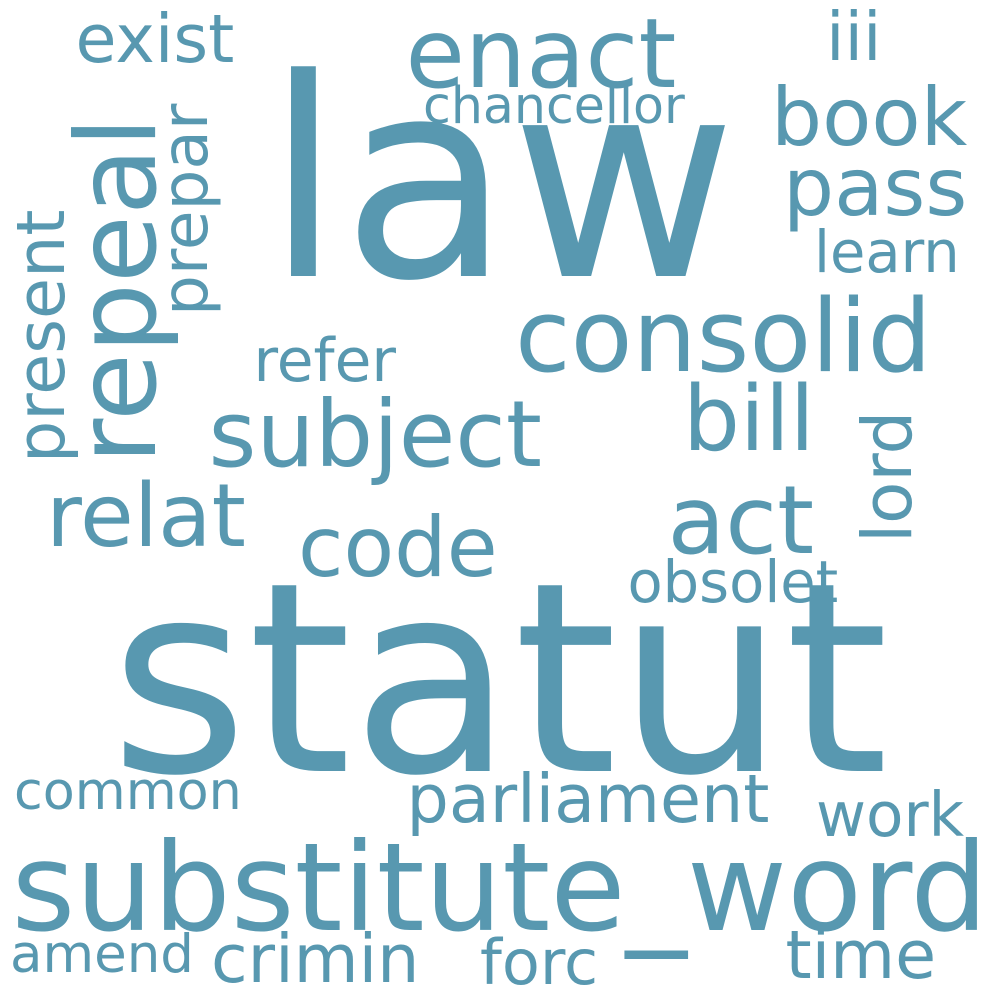  I want to click on word-act: act, so click(741, 521).